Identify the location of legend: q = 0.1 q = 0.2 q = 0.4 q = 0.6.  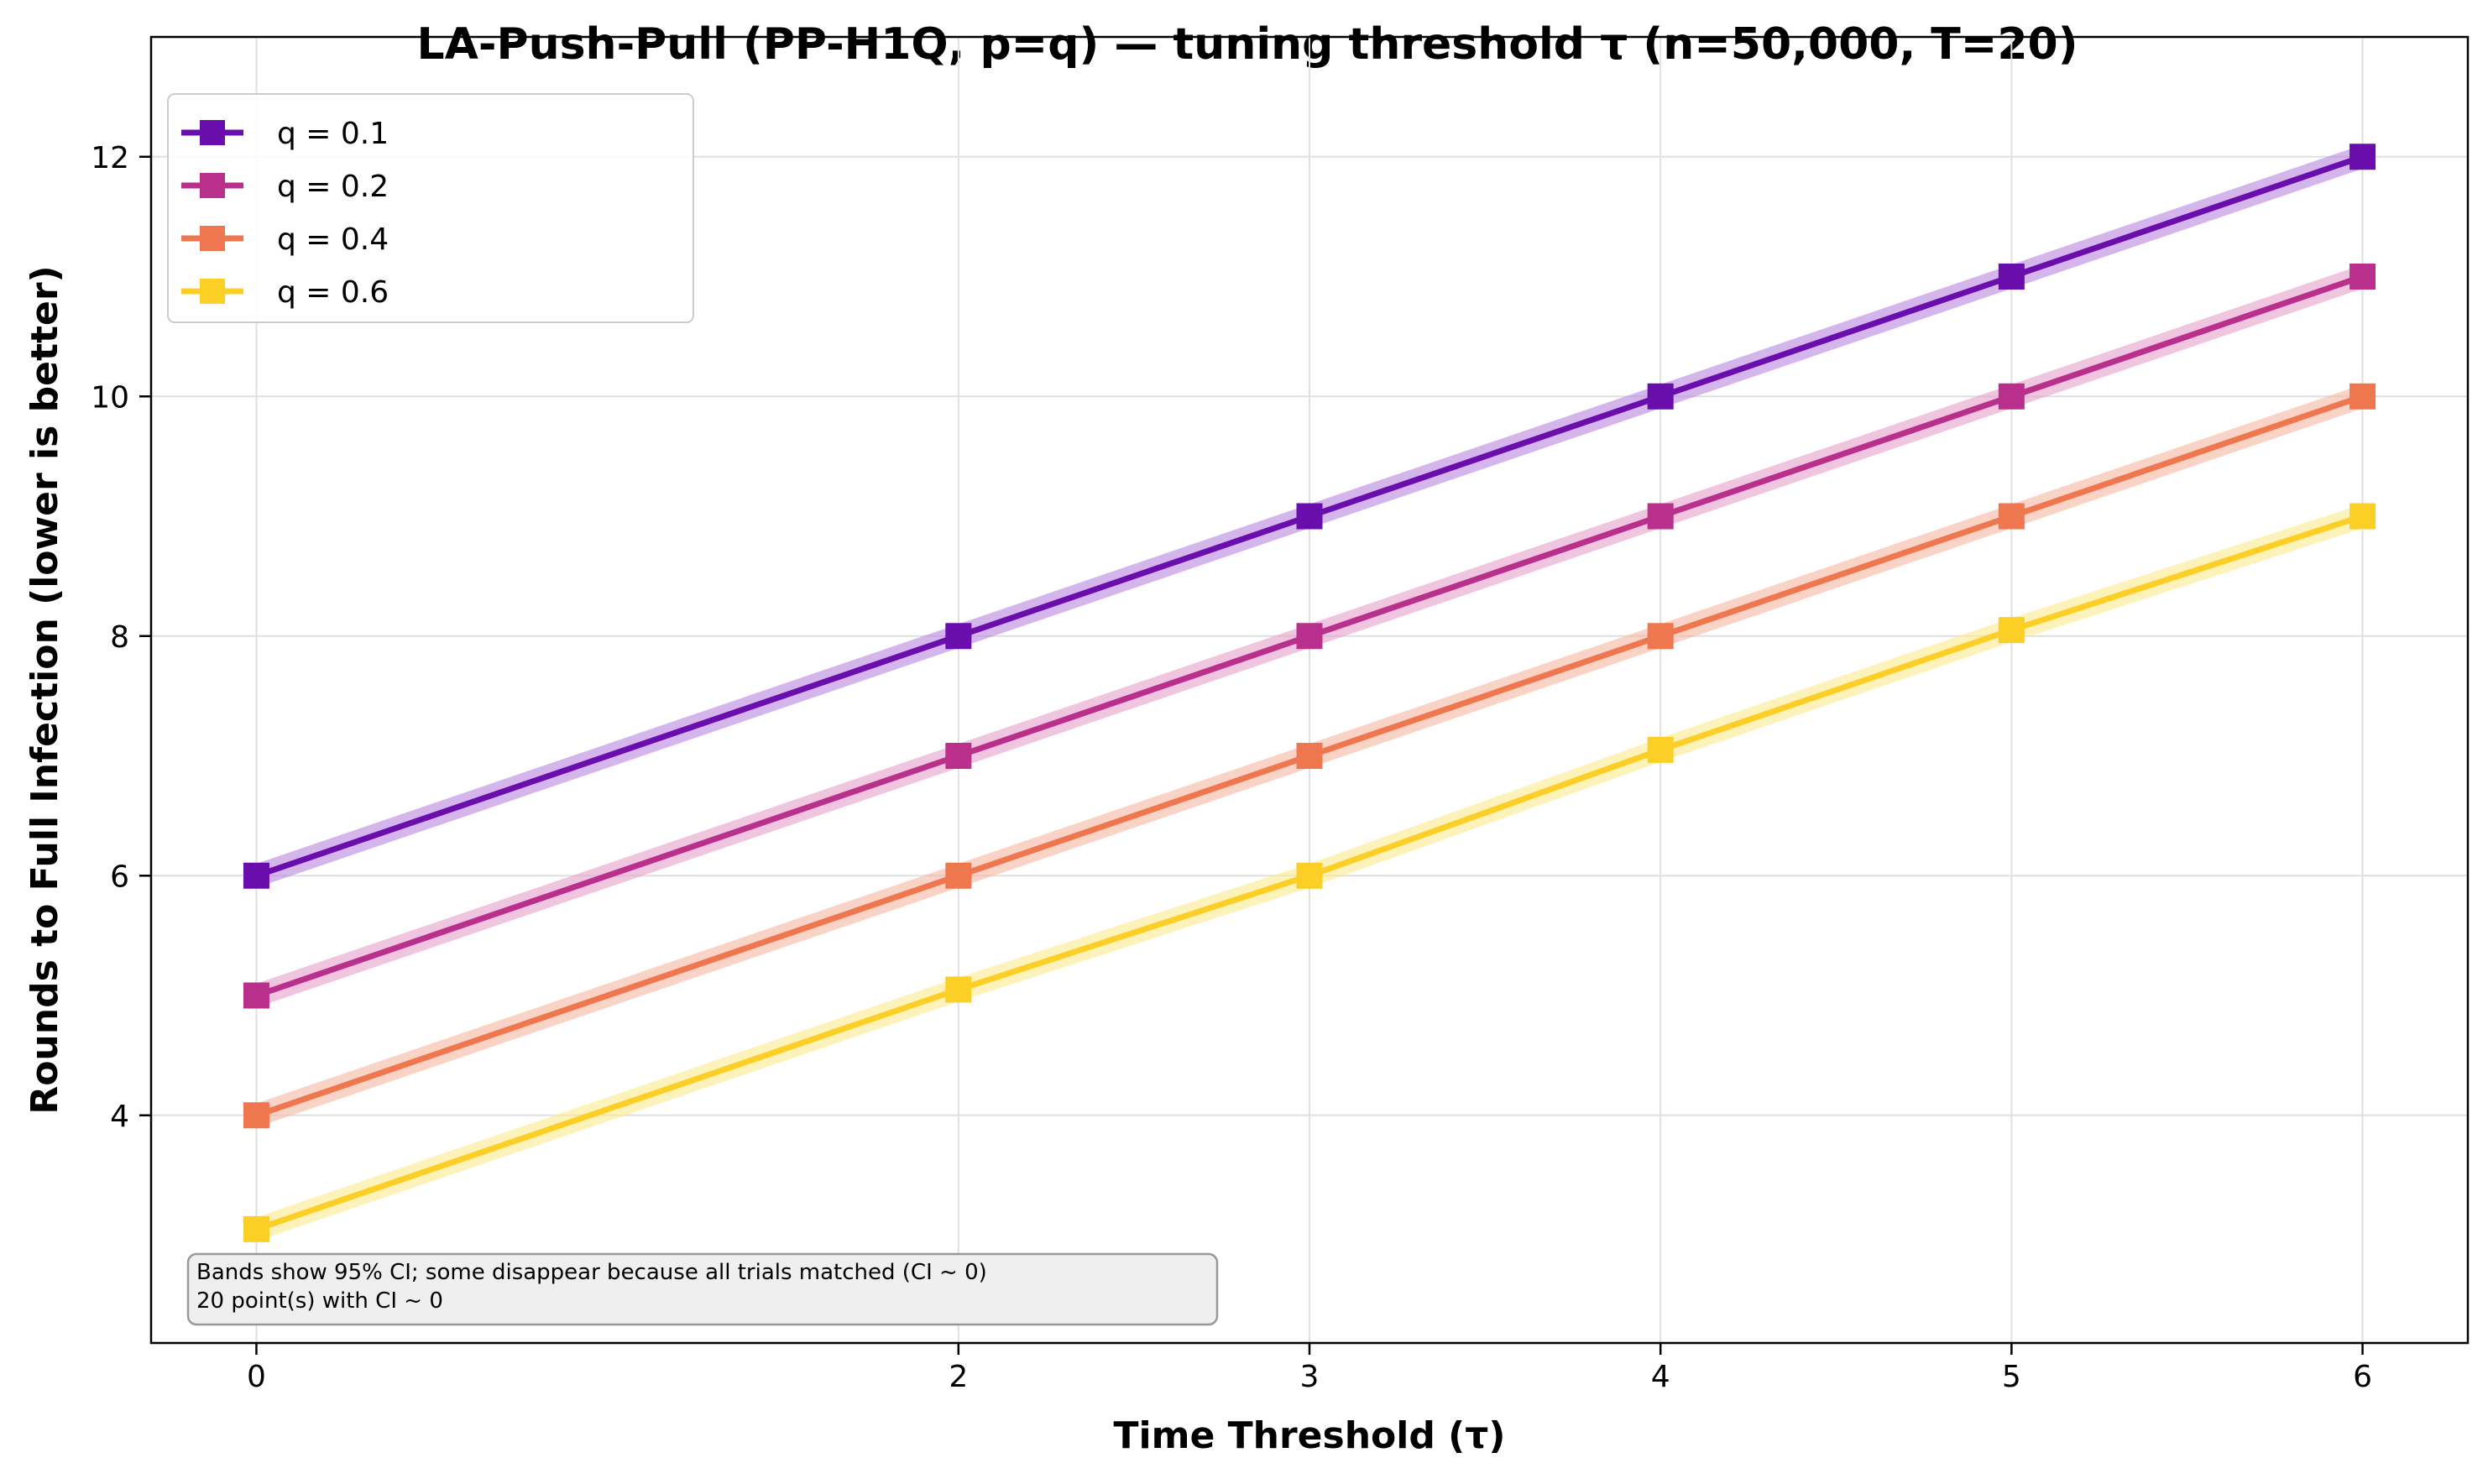
(431, 208).